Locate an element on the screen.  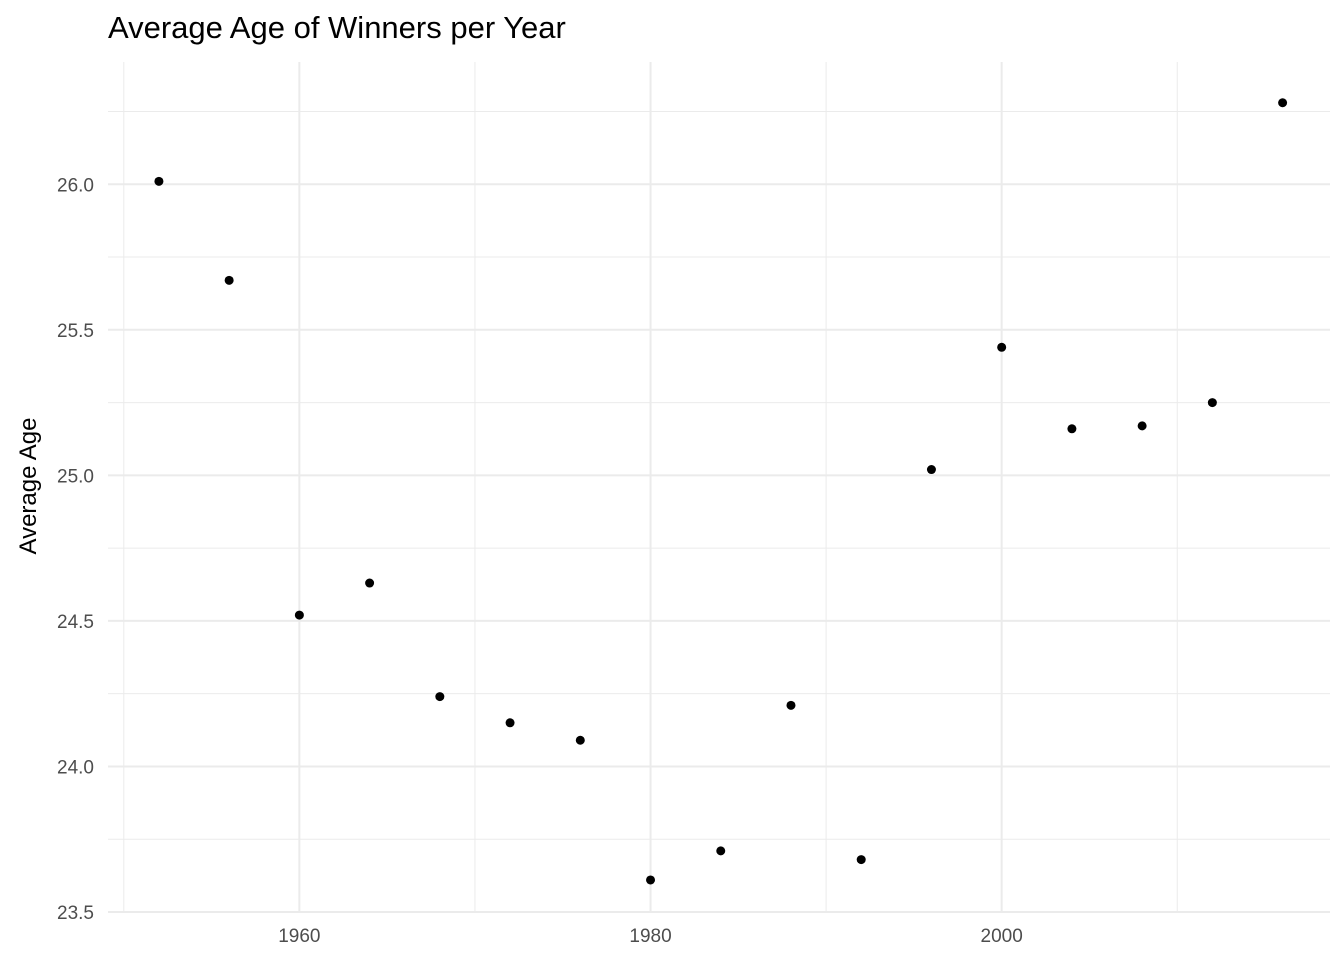
y-tick-label: 25.5 is located at coordinates (75, 331).